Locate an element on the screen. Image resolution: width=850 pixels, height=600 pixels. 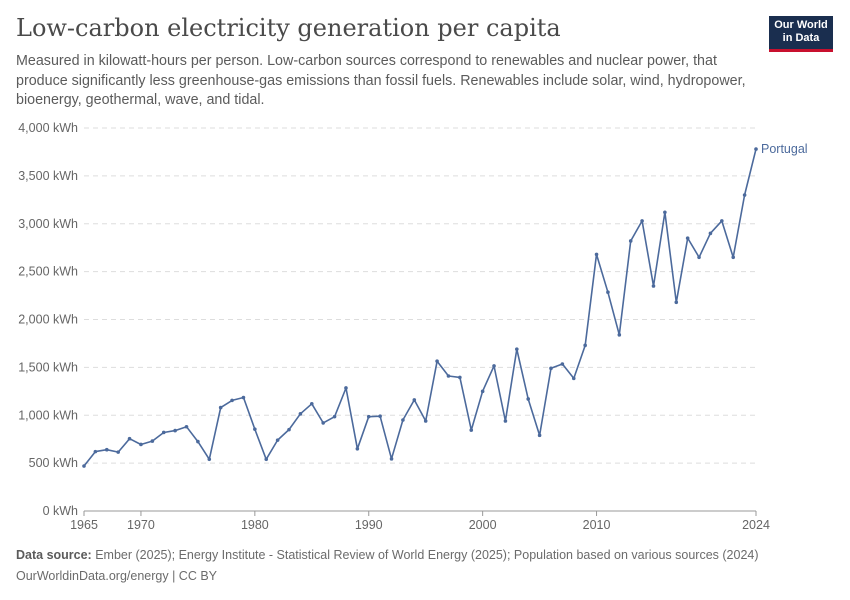
y-tick-label: 0 kWh is located at coordinates (60, 511).